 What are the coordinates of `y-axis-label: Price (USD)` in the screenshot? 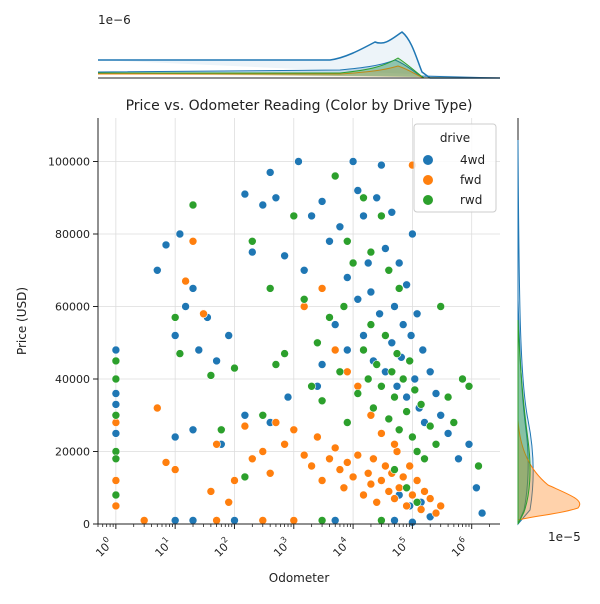 It's located at (22, 321).